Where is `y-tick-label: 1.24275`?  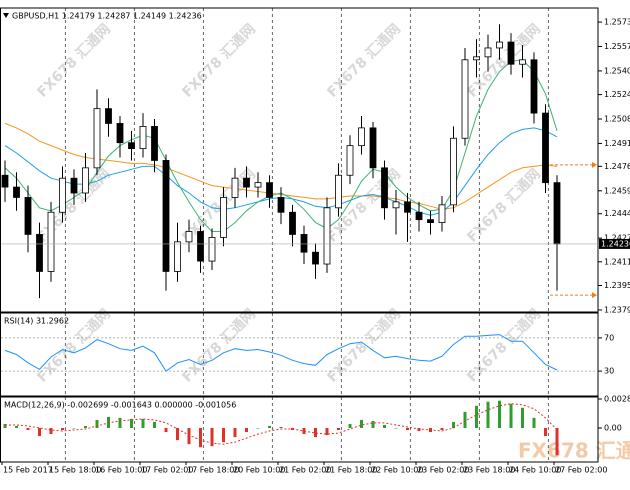 y-tick-label: 1.24275 is located at coordinates (617, 238).